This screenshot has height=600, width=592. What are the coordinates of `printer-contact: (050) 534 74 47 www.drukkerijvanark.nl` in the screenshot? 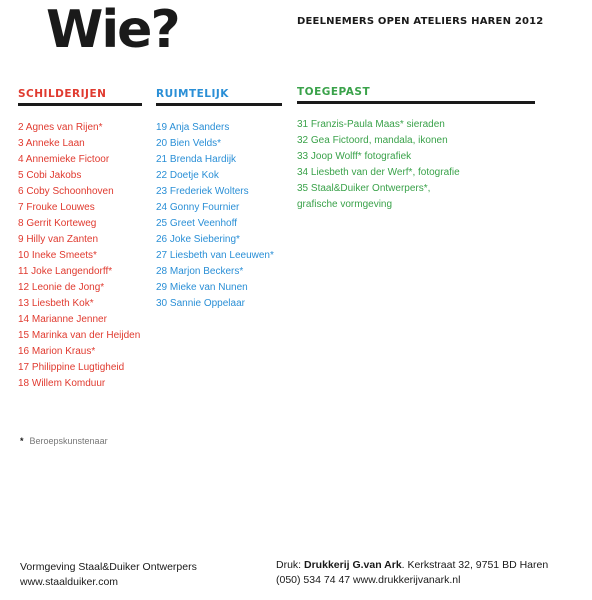 It's located at (368, 580).